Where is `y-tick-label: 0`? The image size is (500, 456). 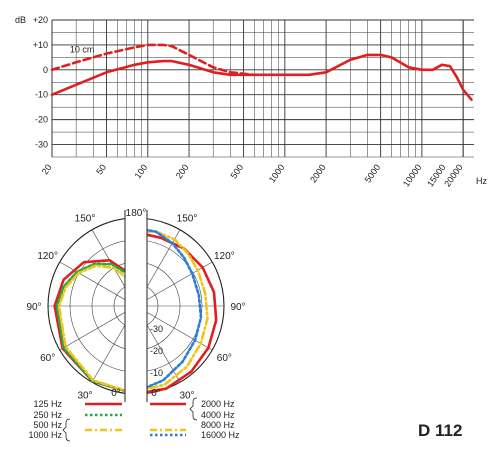
y-tick-label: 0 is located at coordinates (45, 70).